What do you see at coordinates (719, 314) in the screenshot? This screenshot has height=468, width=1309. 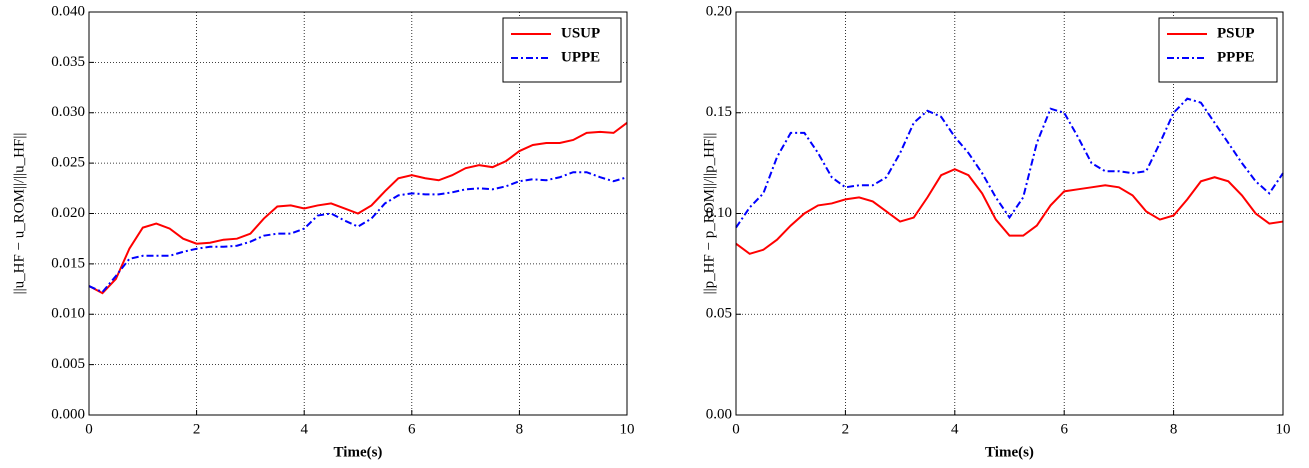 I see `y-tick-label: 0.05` at bounding box center [719, 314].